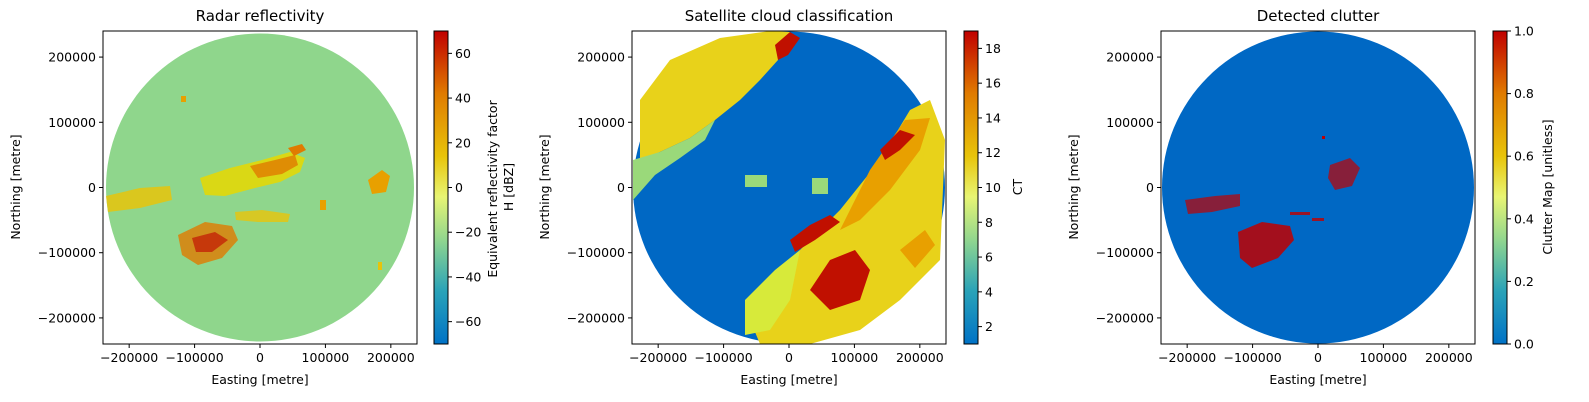 The image size is (1589, 402). I want to click on echo-east-small, so click(323, 205).